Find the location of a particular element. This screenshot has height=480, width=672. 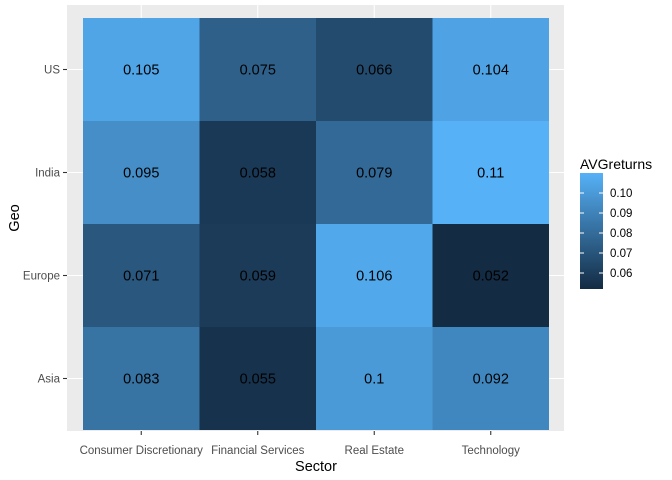

legend-tick-label: 0.08 is located at coordinates (621, 234).